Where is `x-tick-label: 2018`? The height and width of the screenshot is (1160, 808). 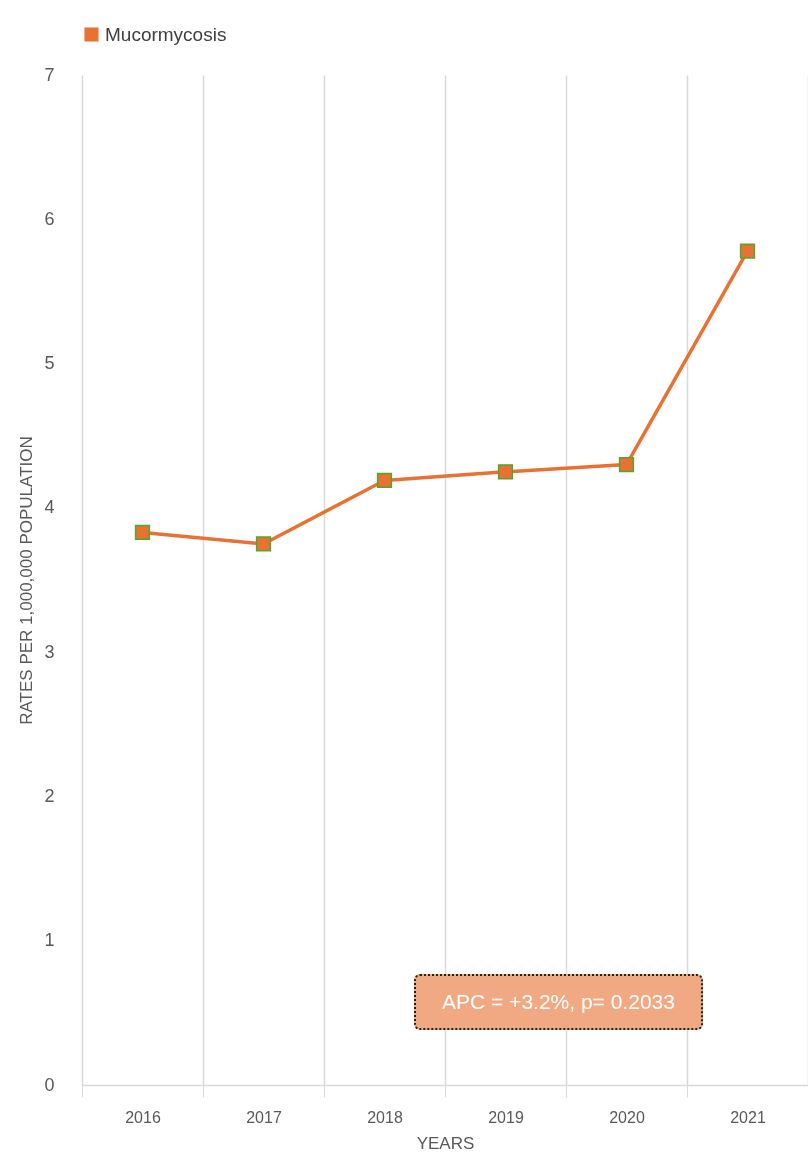
x-tick-label: 2018 is located at coordinates (385, 1117).